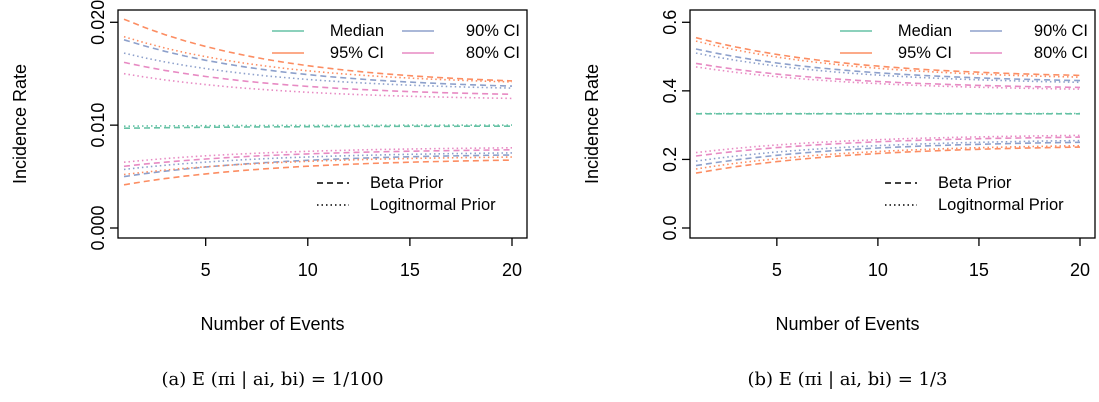 The image size is (1099, 402). I want to click on series-line-logitnormal-median, so click(318, 125).